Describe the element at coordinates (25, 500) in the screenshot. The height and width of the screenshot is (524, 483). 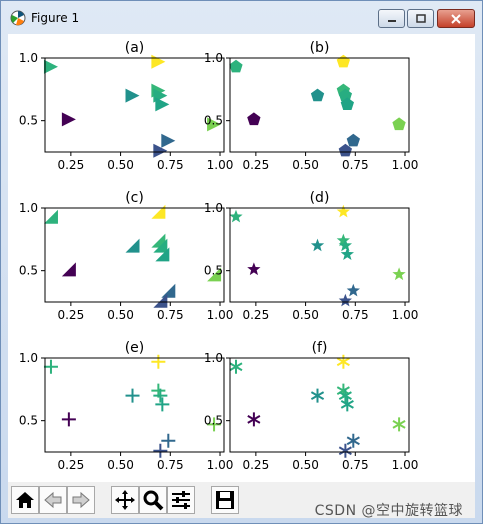
I see `home-button` at that location.